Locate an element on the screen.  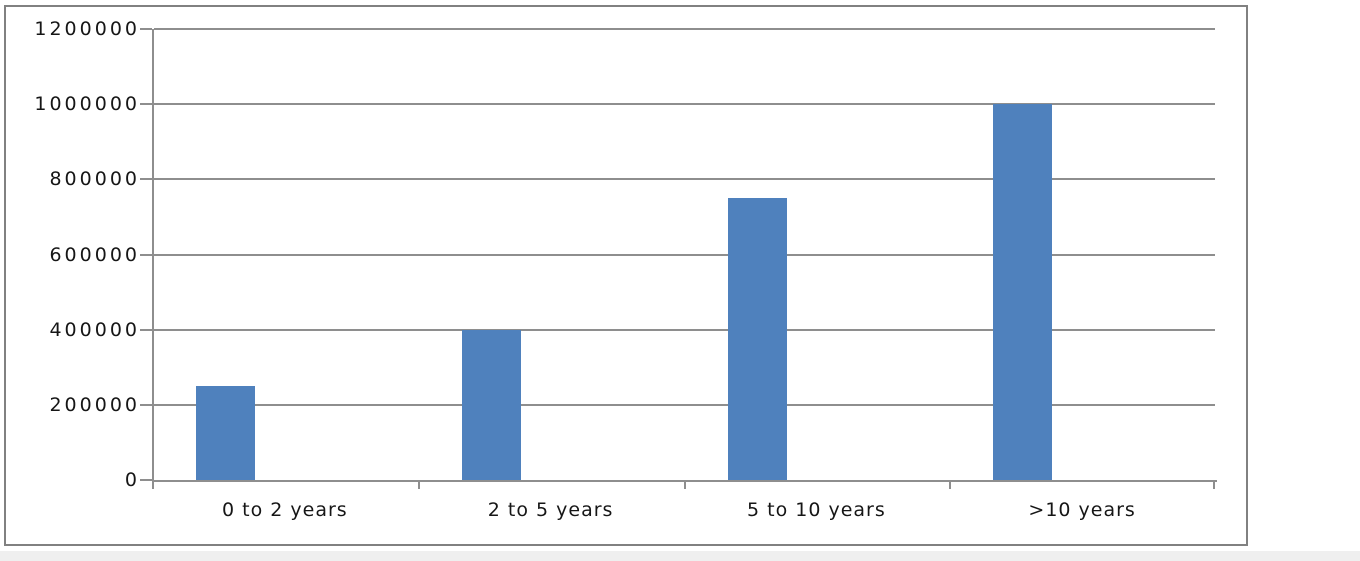
y-axis-tick-label: 0 is located at coordinates (132, 480).